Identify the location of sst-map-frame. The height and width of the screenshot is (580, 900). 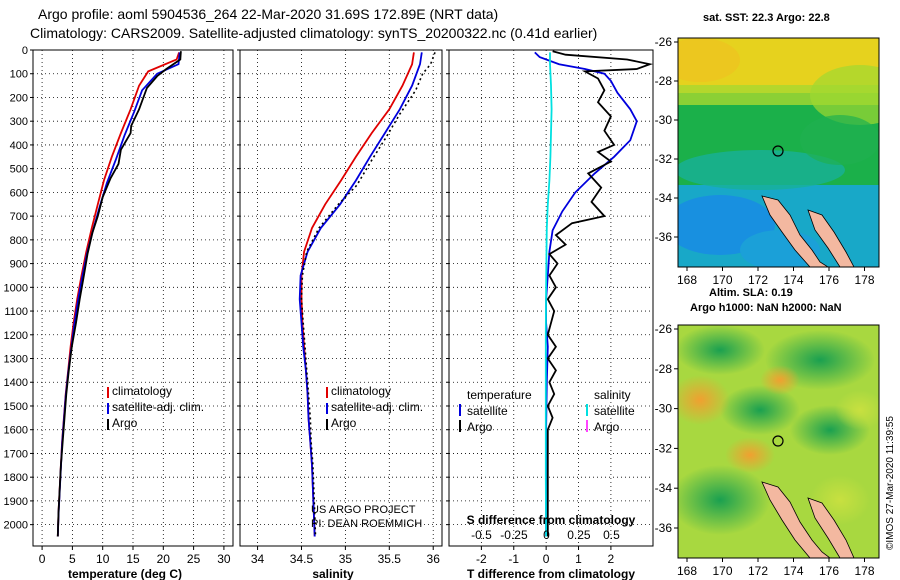
(778, 152).